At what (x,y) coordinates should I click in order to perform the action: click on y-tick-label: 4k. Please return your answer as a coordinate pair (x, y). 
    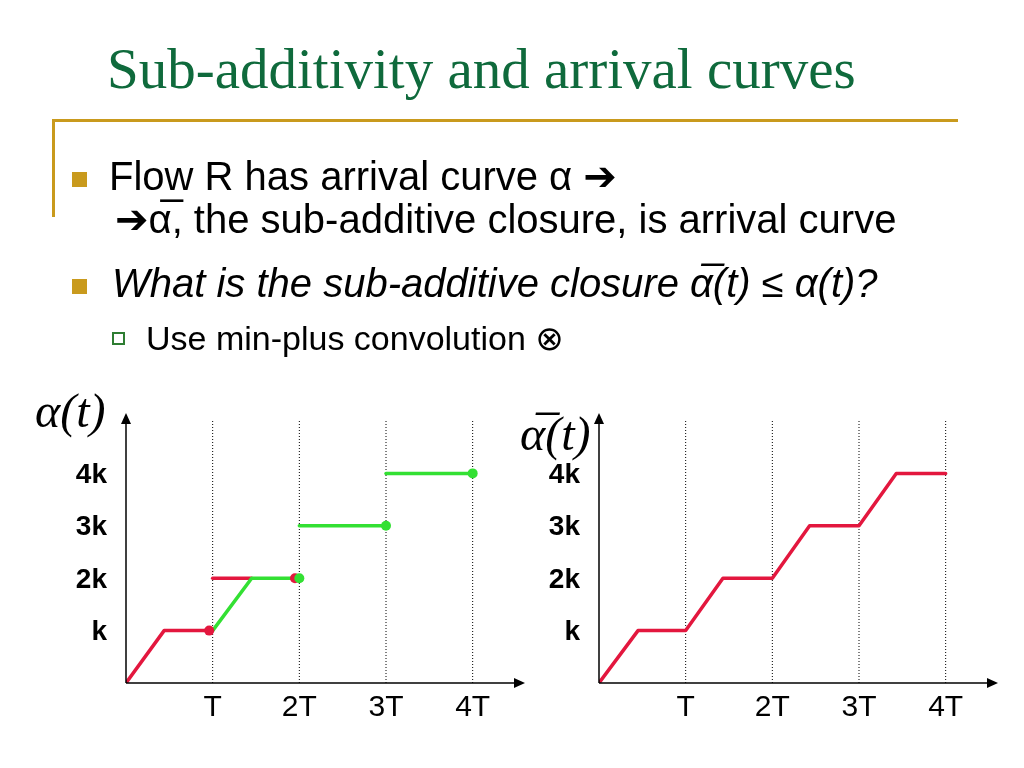
    Looking at the image, I should click on (91, 473).